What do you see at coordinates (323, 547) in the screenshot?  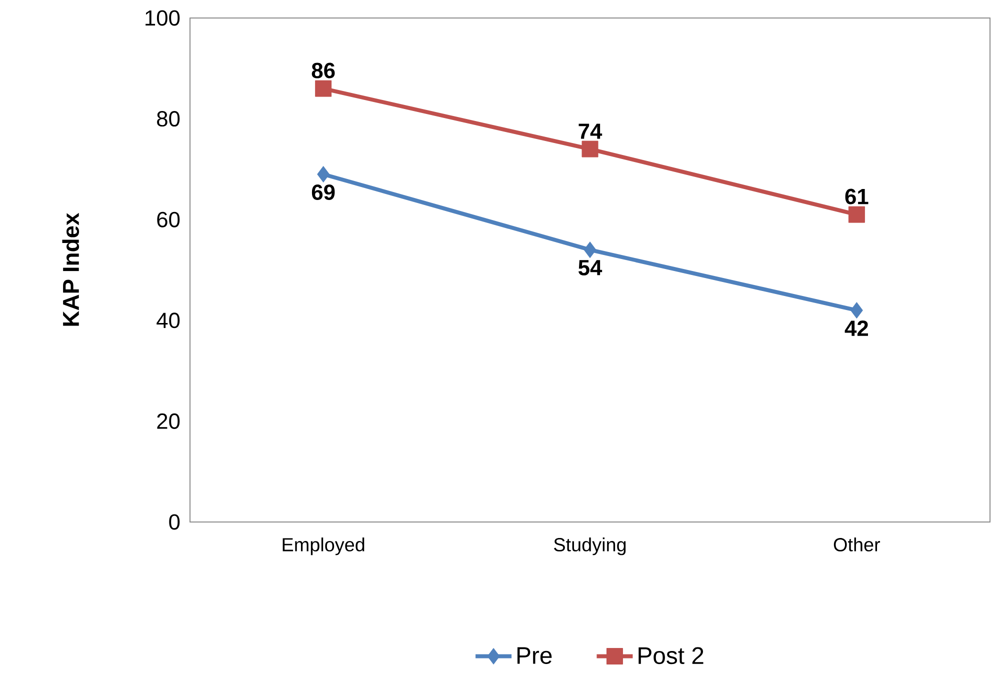 I see `x-tick-label: Employed` at bounding box center [323, 547].